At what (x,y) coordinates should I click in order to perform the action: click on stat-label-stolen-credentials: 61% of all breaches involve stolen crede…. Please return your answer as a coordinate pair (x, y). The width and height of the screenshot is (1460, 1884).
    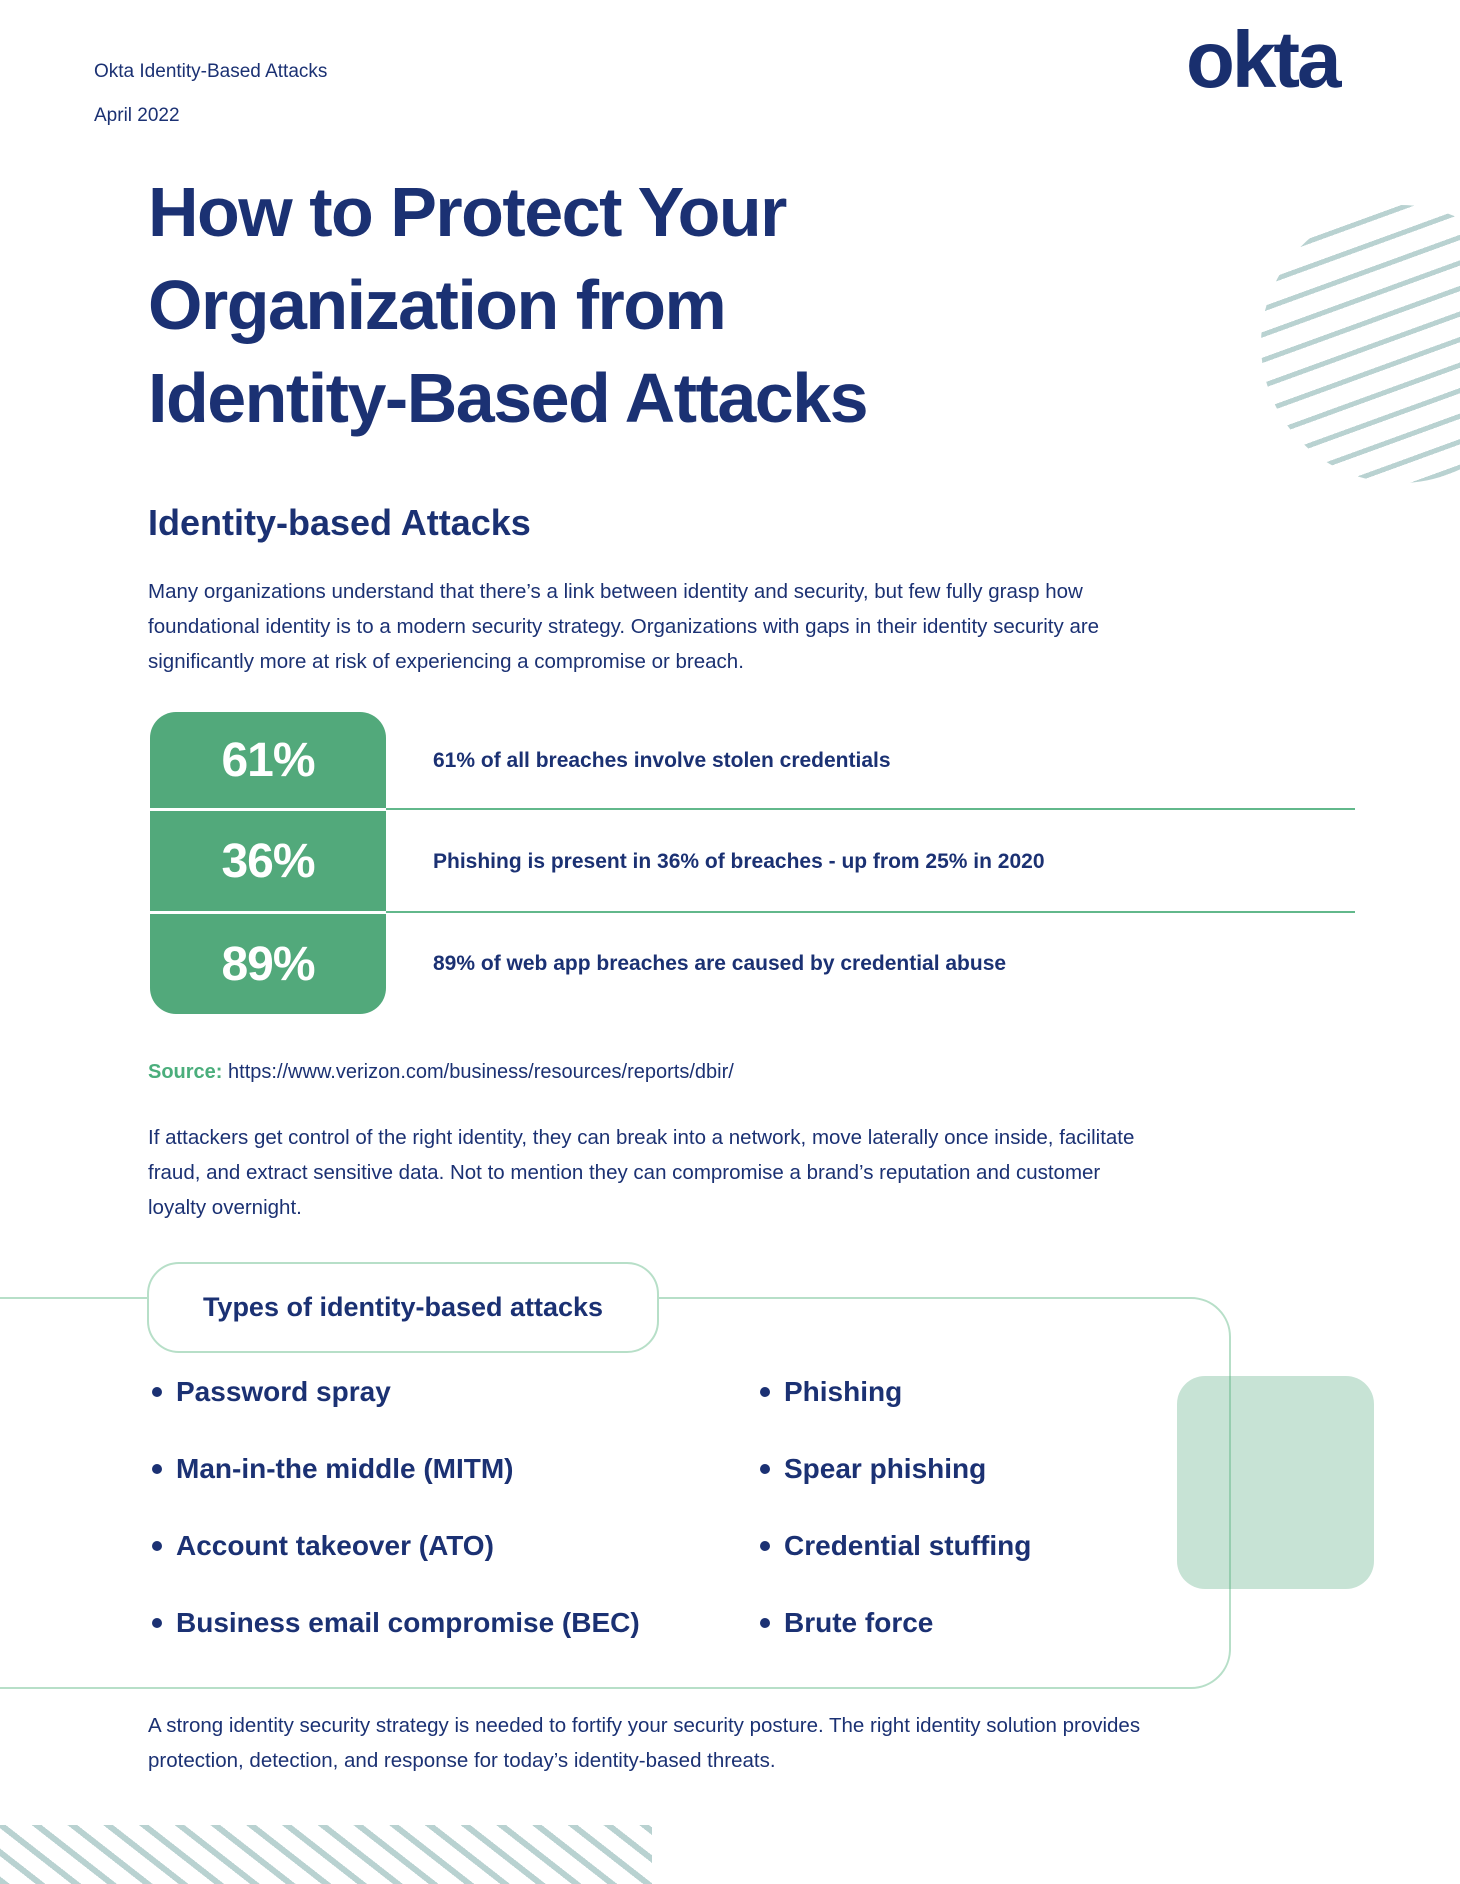
    Looking at the image, I should click on (662, 760).